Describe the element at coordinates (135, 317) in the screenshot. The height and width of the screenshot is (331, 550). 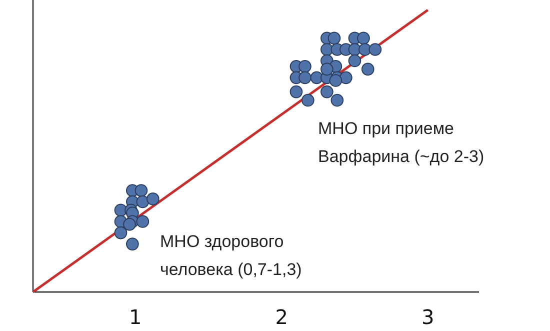
I see `x-tick-label: 1` at that location.